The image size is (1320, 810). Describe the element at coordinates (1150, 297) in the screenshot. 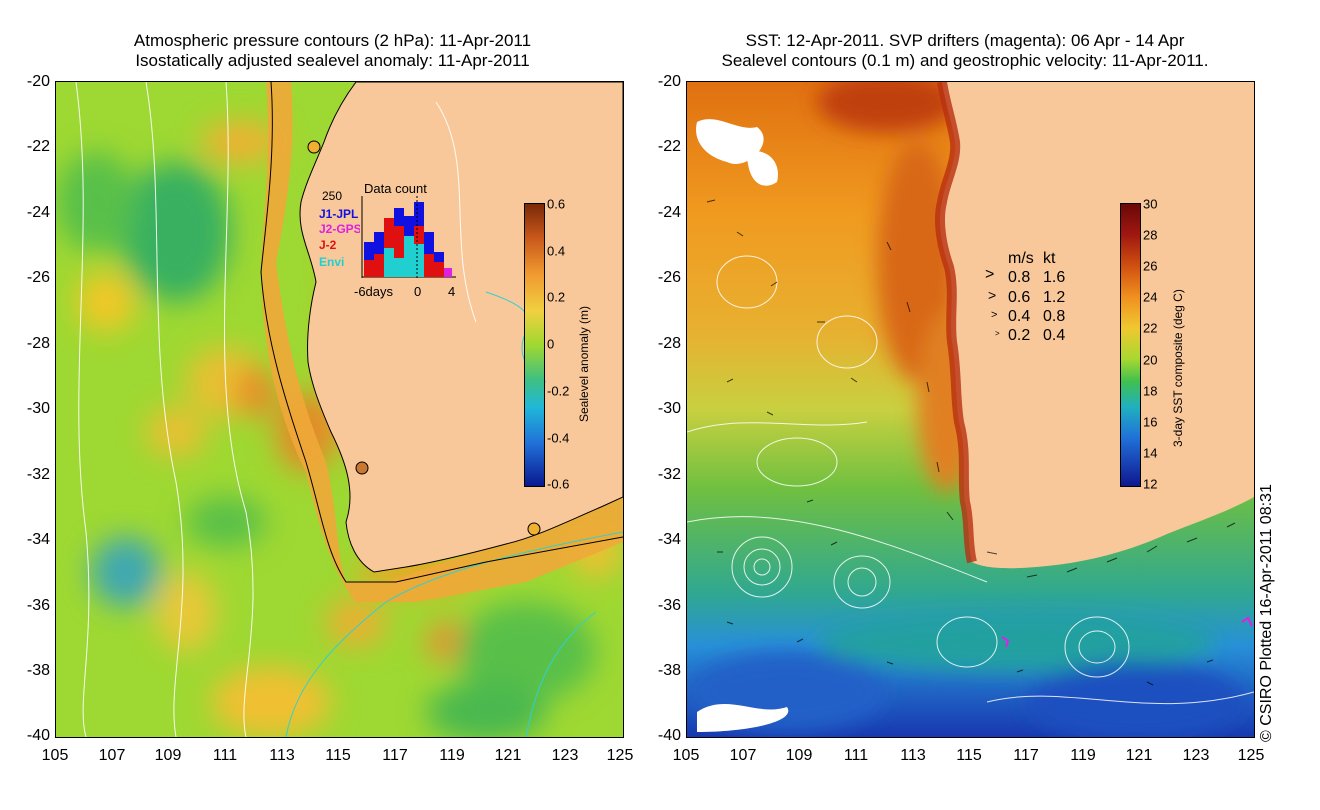

I see `sst-cb-tick-3: 24` at that location.